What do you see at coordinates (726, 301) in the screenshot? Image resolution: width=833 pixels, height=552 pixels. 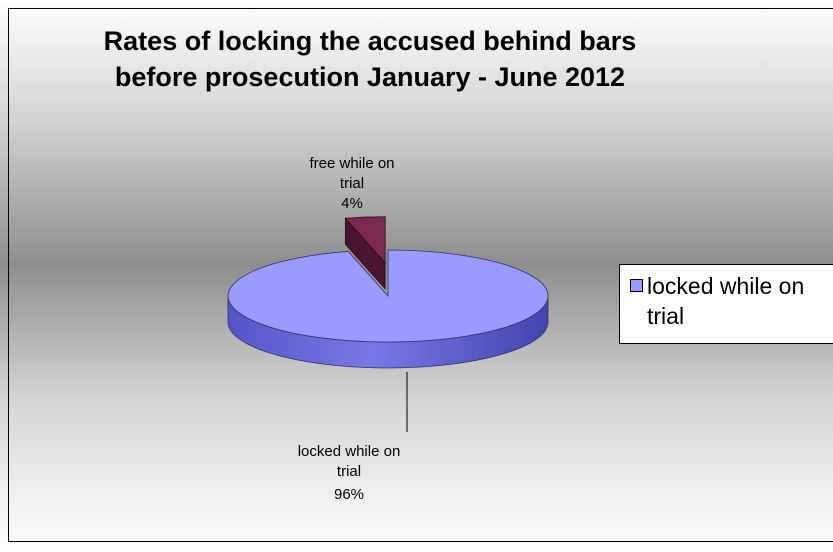 I see `legend-label-locked: locked while on trial` at bounding box center [726, 301].